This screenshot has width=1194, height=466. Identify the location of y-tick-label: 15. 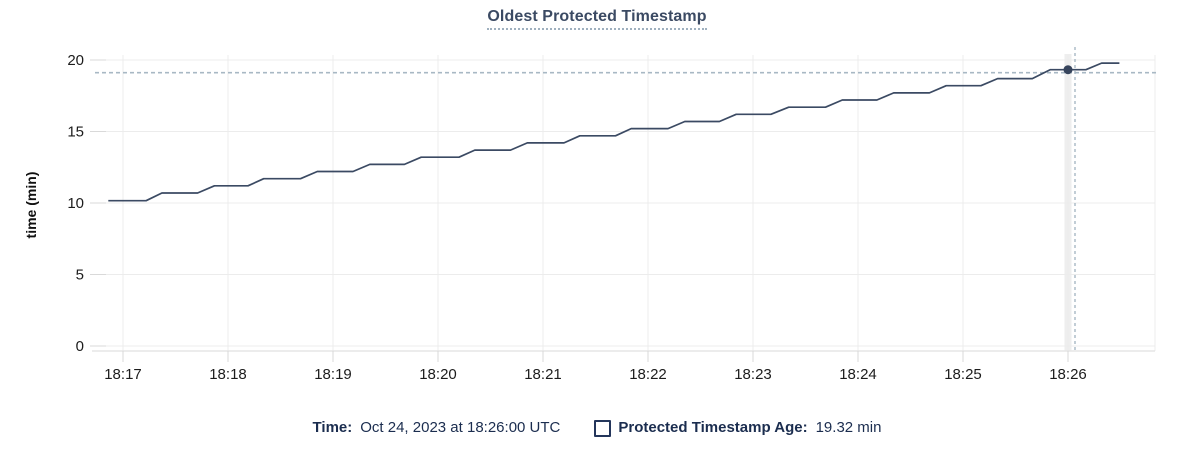
(75, 132).